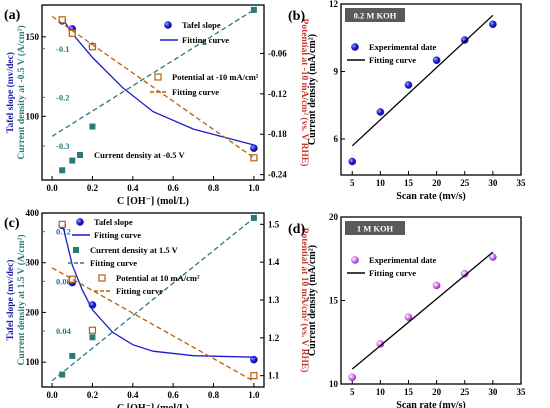 This screenshot has width=550, height=408. Describe the element at coordinates (465, 392) in the screenshot. I see `x-tick-label: 25` at that location.